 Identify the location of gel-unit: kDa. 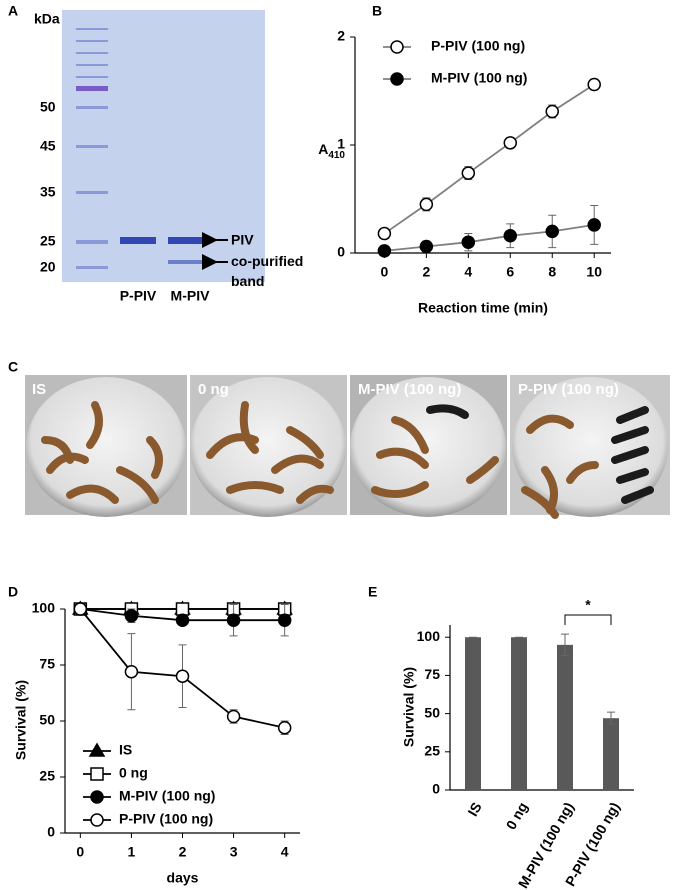
(47, 19).